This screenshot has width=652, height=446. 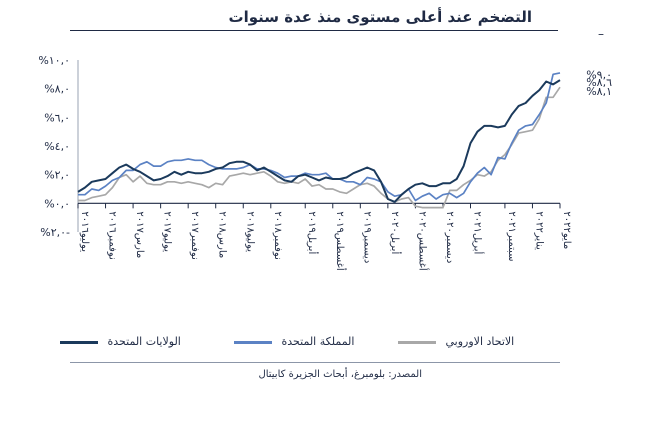 I want to click on end-value-label: %٨,١, so click(x=599, y=91).